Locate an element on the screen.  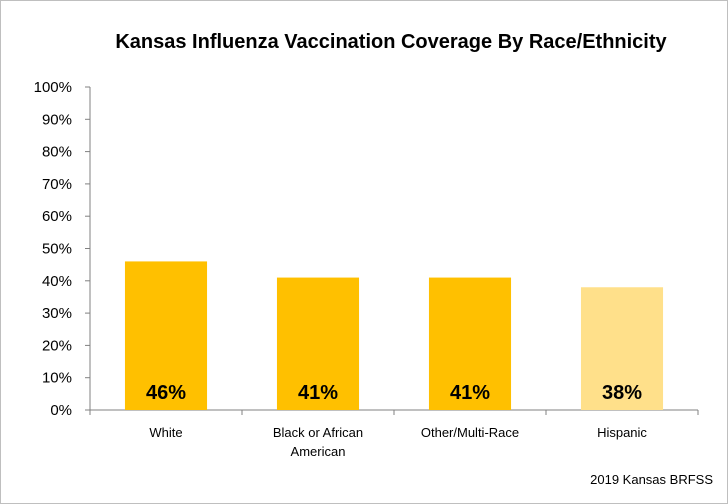
y-tick-label: 0% is located at coordinates (61, 410).